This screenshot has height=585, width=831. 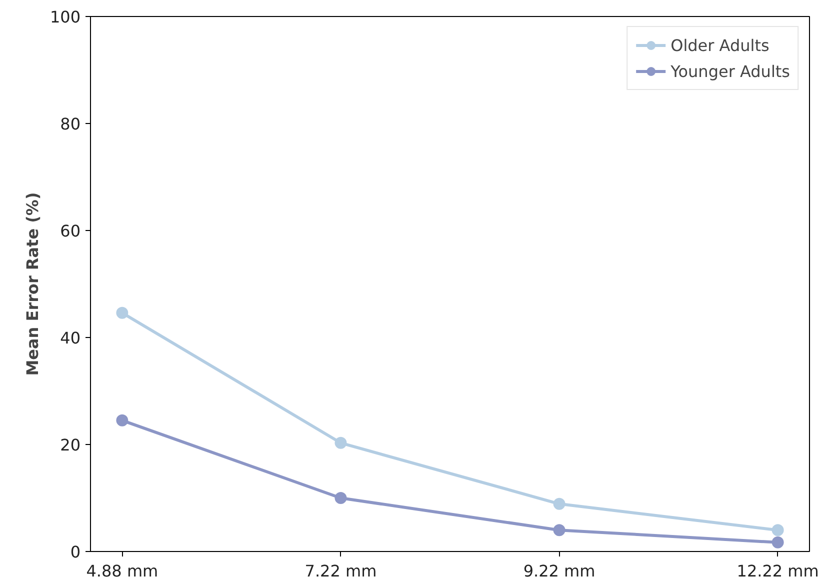 I want to click on y-tick-label: 60, so click(x=70, y=231).